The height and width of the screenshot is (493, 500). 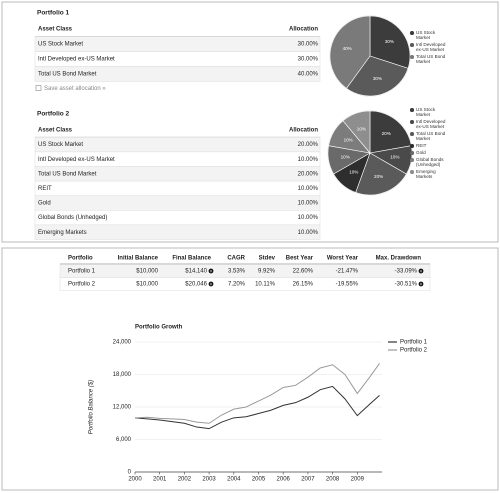 I want to click on legend-item: Emerging Markets, so click(x=430, y=174).